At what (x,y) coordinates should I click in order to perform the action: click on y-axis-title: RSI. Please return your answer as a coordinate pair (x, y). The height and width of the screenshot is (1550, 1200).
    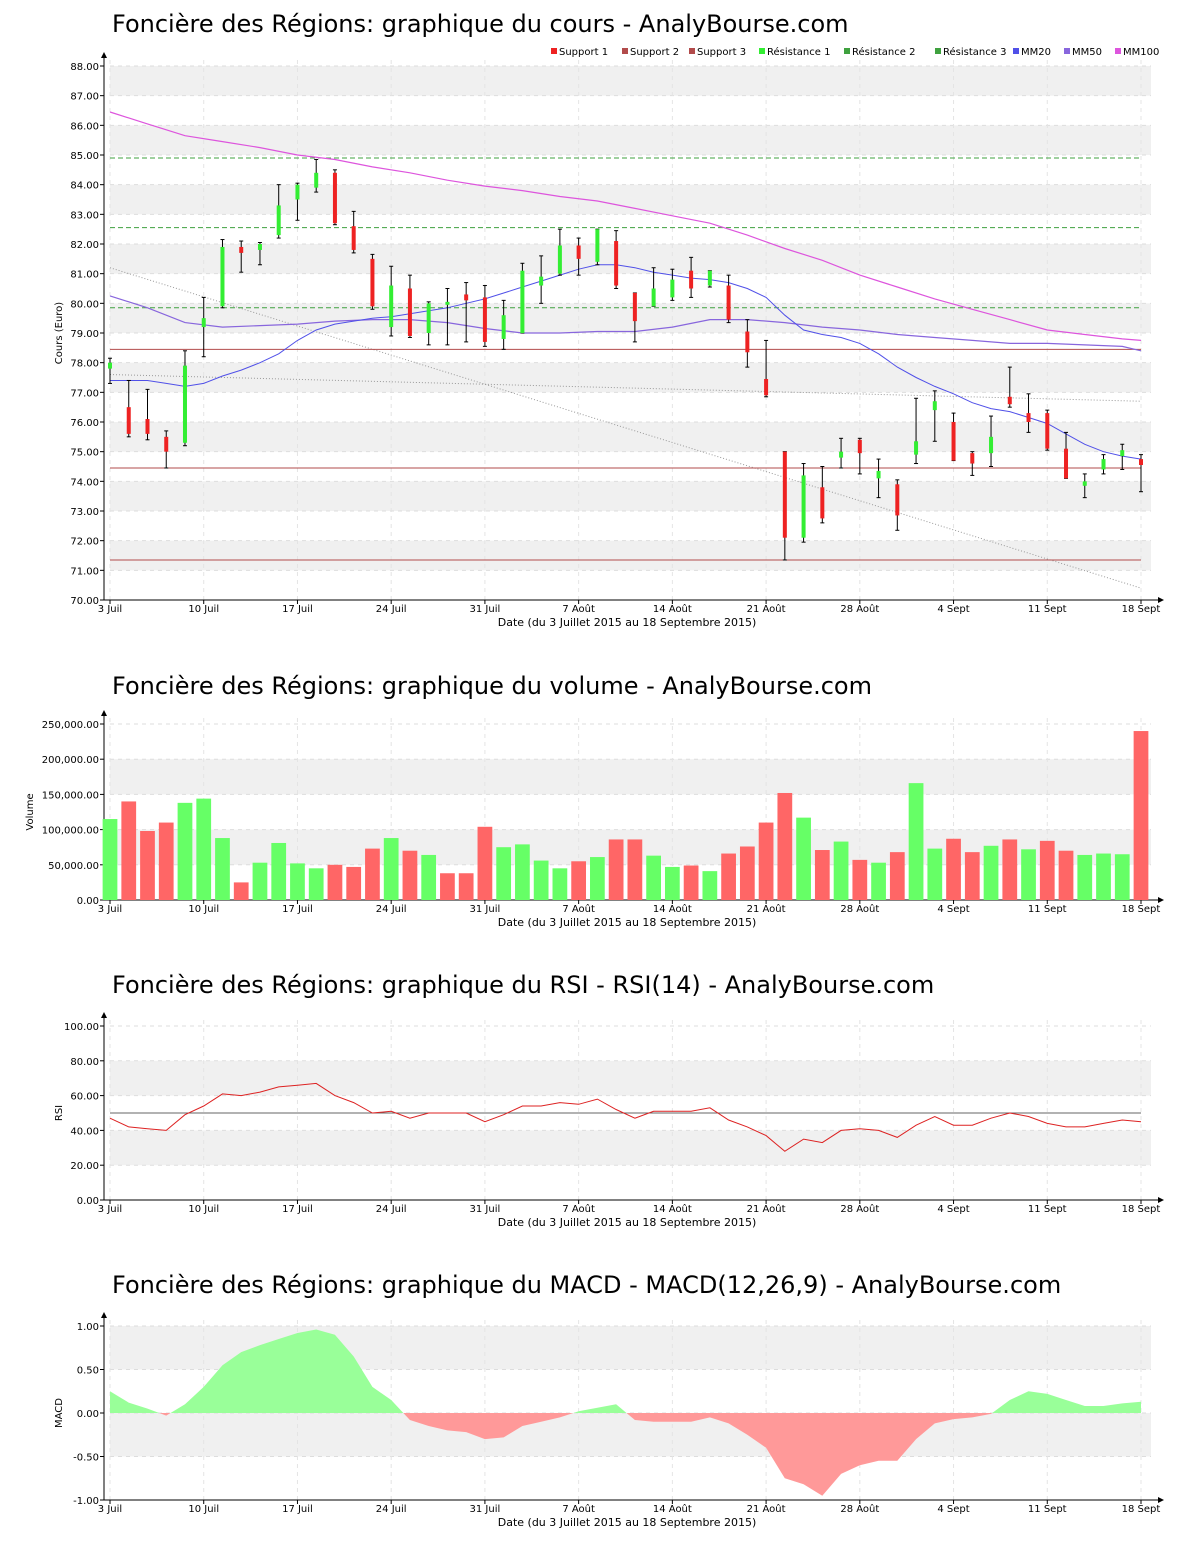
    Looking at the image, I should click on (59, 1113).